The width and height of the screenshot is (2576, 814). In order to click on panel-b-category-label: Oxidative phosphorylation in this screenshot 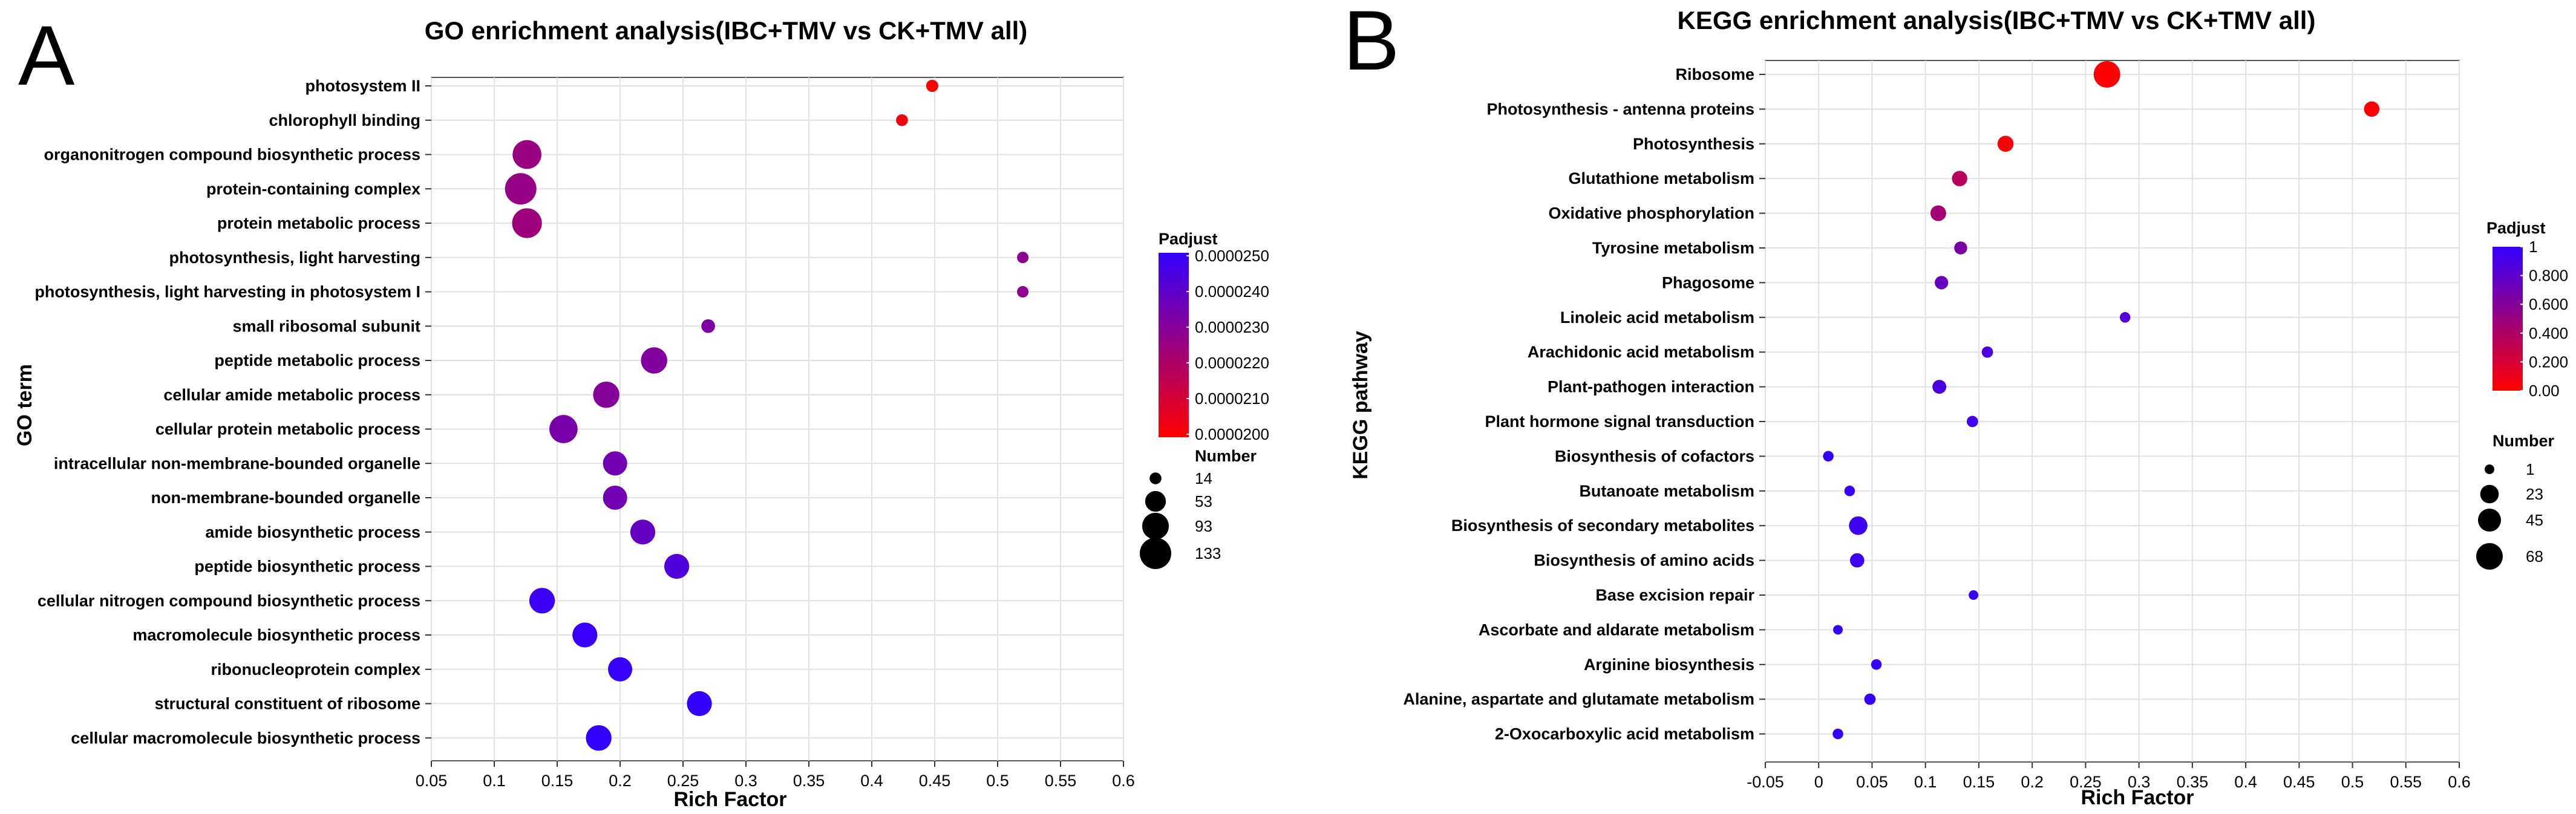, I will do `click(1651, 213)`.